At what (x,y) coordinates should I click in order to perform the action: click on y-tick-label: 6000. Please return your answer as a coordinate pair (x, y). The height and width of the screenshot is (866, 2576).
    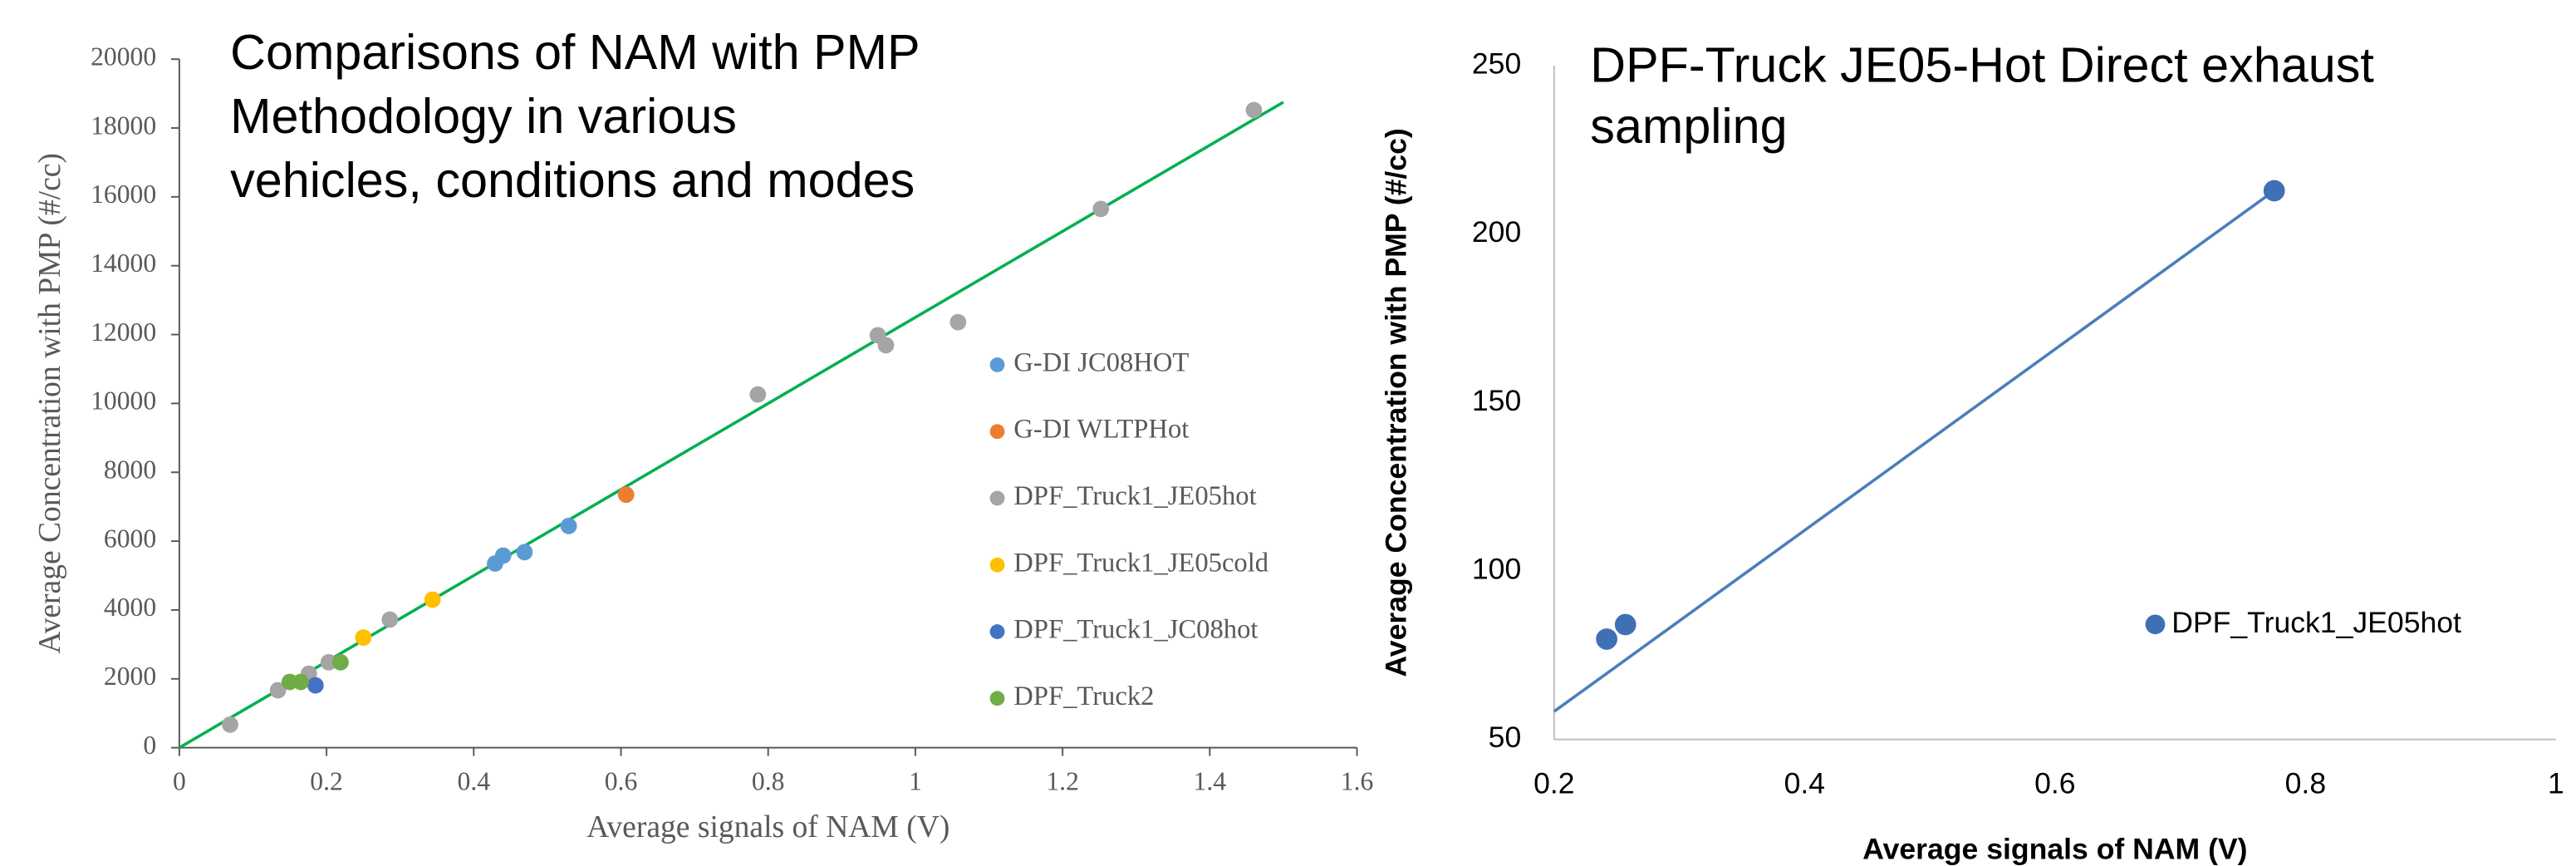
    Looking at the image, I should click on (130, 538).